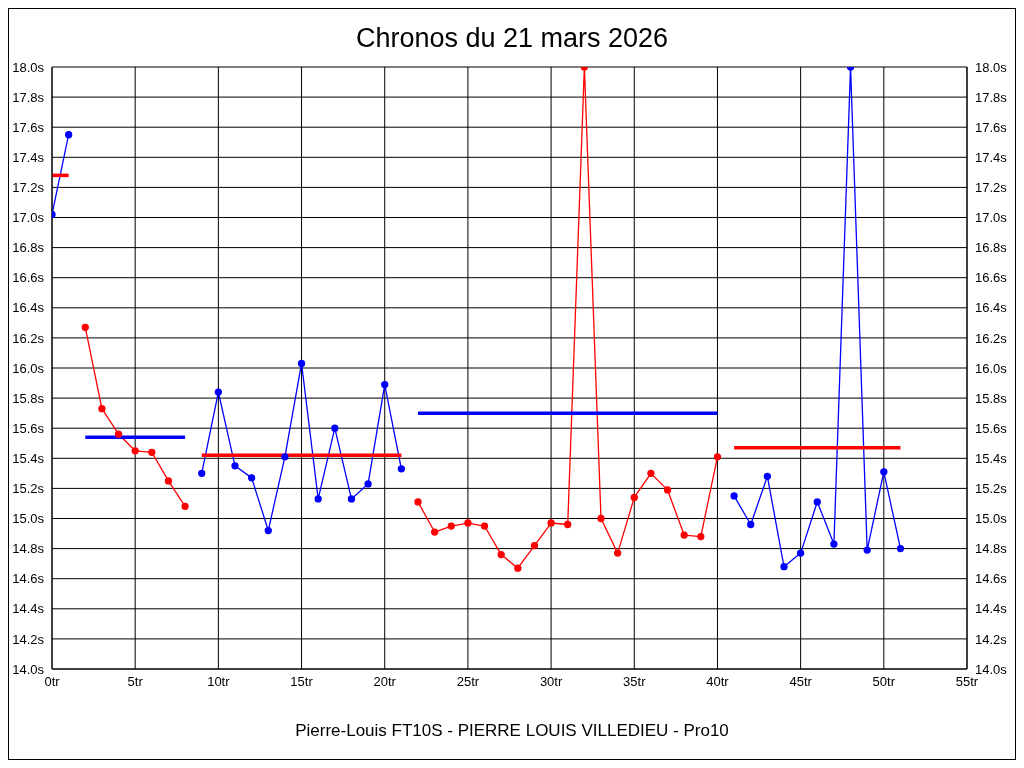 This screenshot has width=1024, height=768. Describe the element at coordinates (219, 682) in the screenshot. I see `x-tick-label: 10tr` at that location.